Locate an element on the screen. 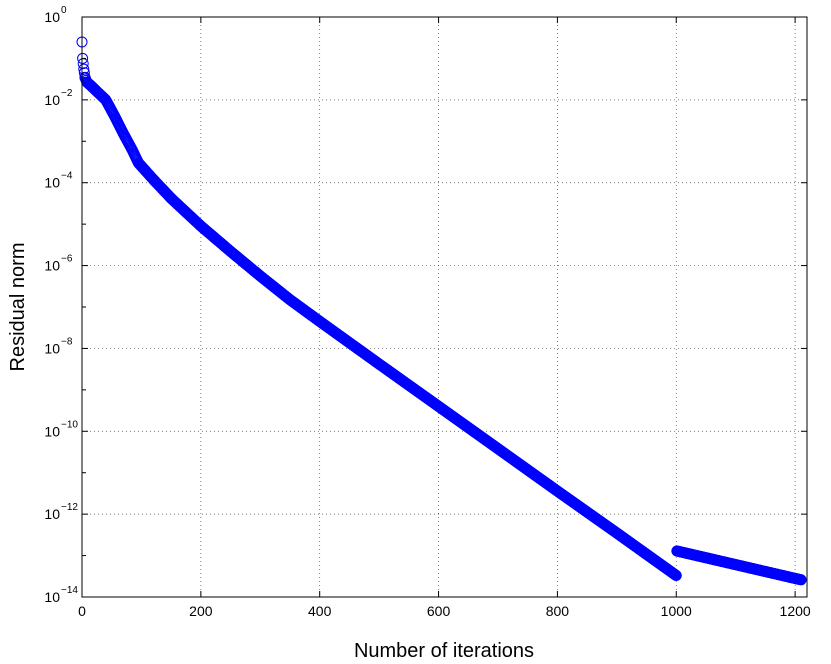  x-tick-label: 800 is located at coordinates (558, 611).